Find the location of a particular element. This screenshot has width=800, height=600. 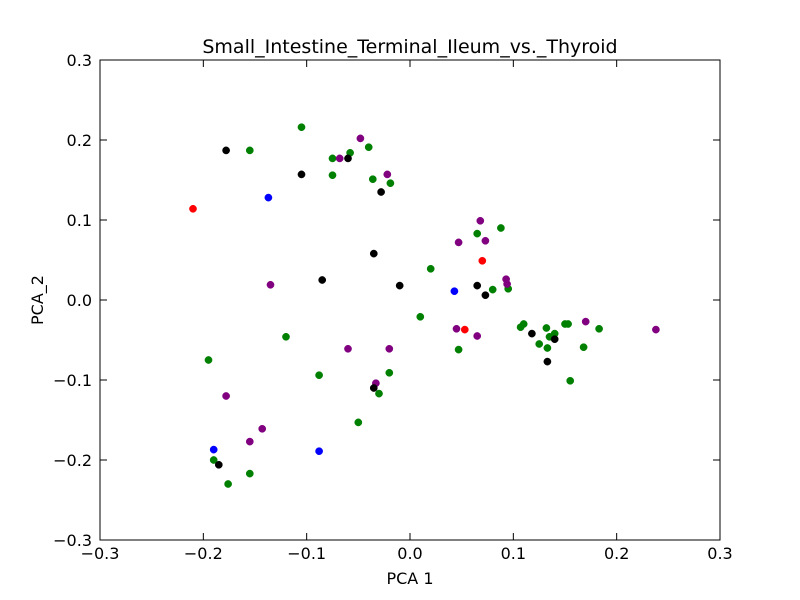

y-tick-label: 0.0 is located at coordinates (79, 300).